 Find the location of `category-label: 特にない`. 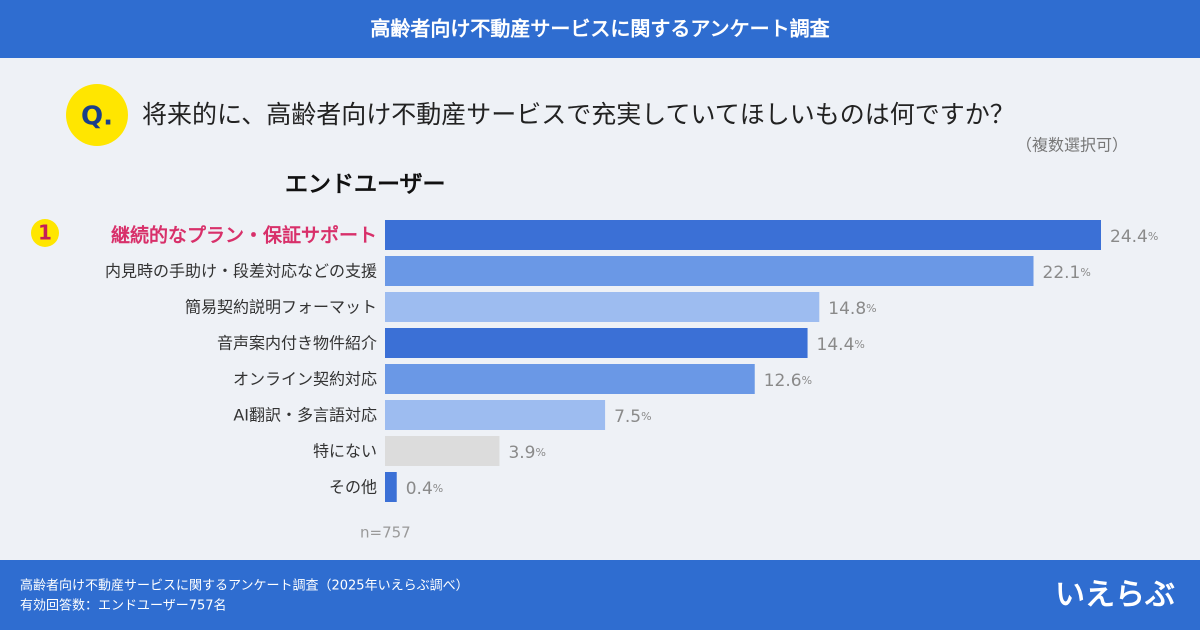

category-label: 特にない is located at coordinates (345, 451).